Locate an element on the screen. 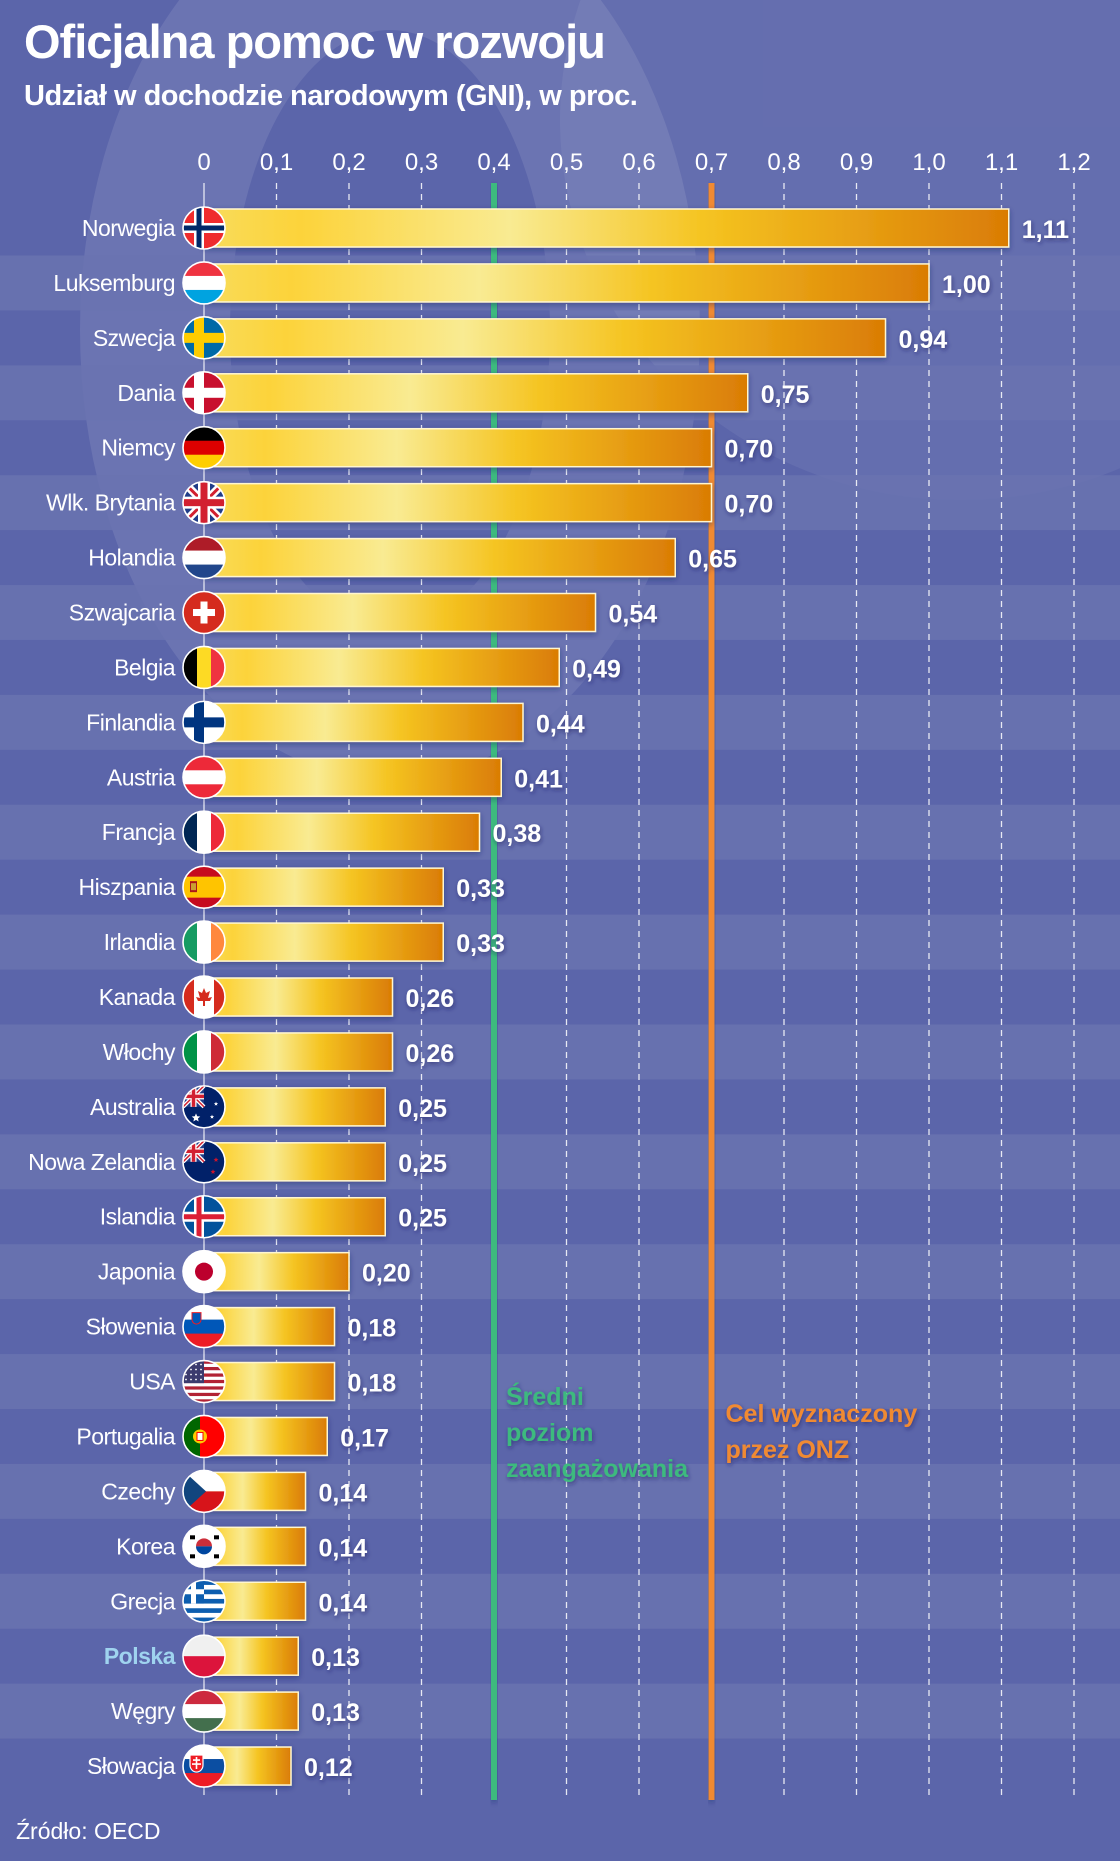 The image size is (1120, 1861). netherlands-flag-icon is located at coordinates (204, 557).